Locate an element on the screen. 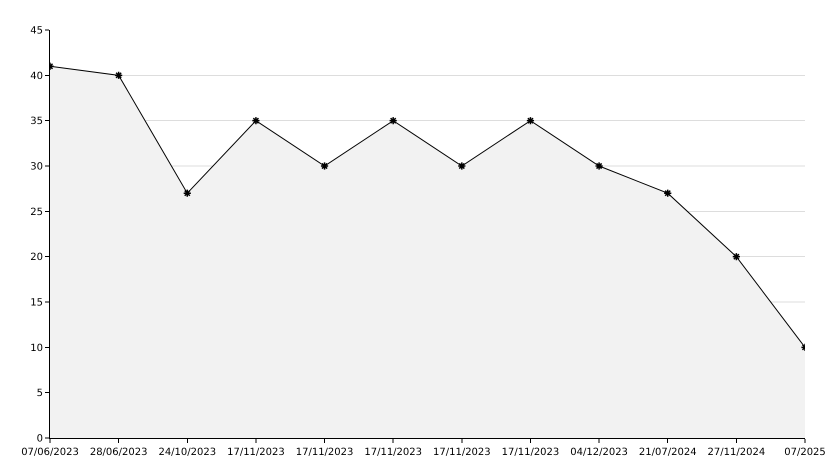  y-tick-label: 40 is located at coordinates (36, 76).